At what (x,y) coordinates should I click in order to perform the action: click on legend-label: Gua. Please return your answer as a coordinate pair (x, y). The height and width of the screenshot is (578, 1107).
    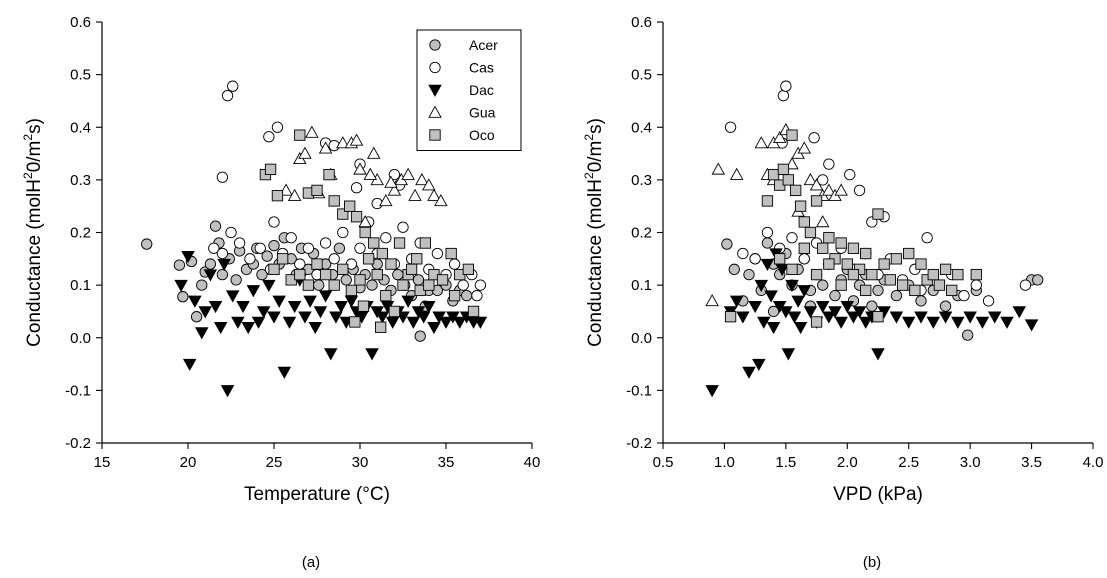
    Looking at the image, I should click on (482, 113).